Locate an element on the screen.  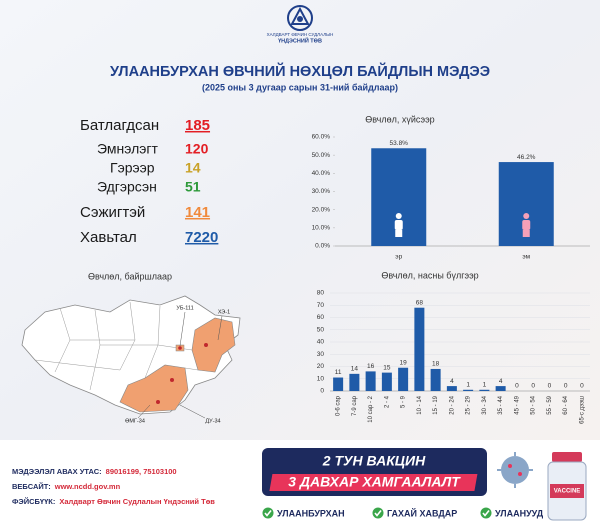
stat-value: 14 is located at coordinates (193, 168).